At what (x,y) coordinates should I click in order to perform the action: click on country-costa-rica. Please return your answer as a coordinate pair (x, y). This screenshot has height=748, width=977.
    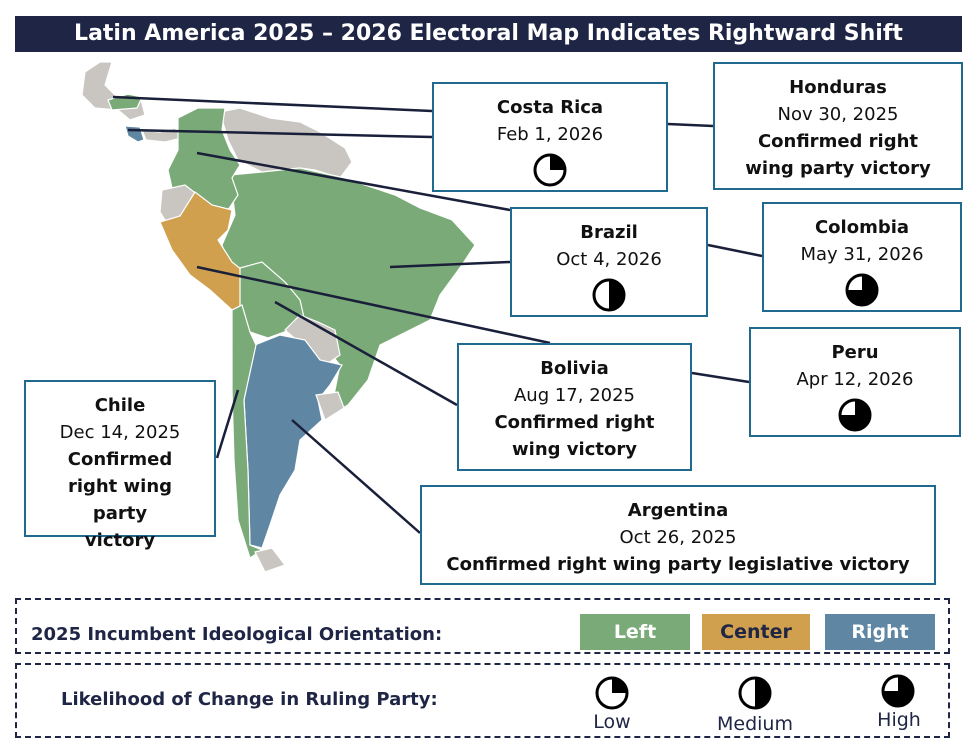
    Looking at the image, I should click on (134, 134).